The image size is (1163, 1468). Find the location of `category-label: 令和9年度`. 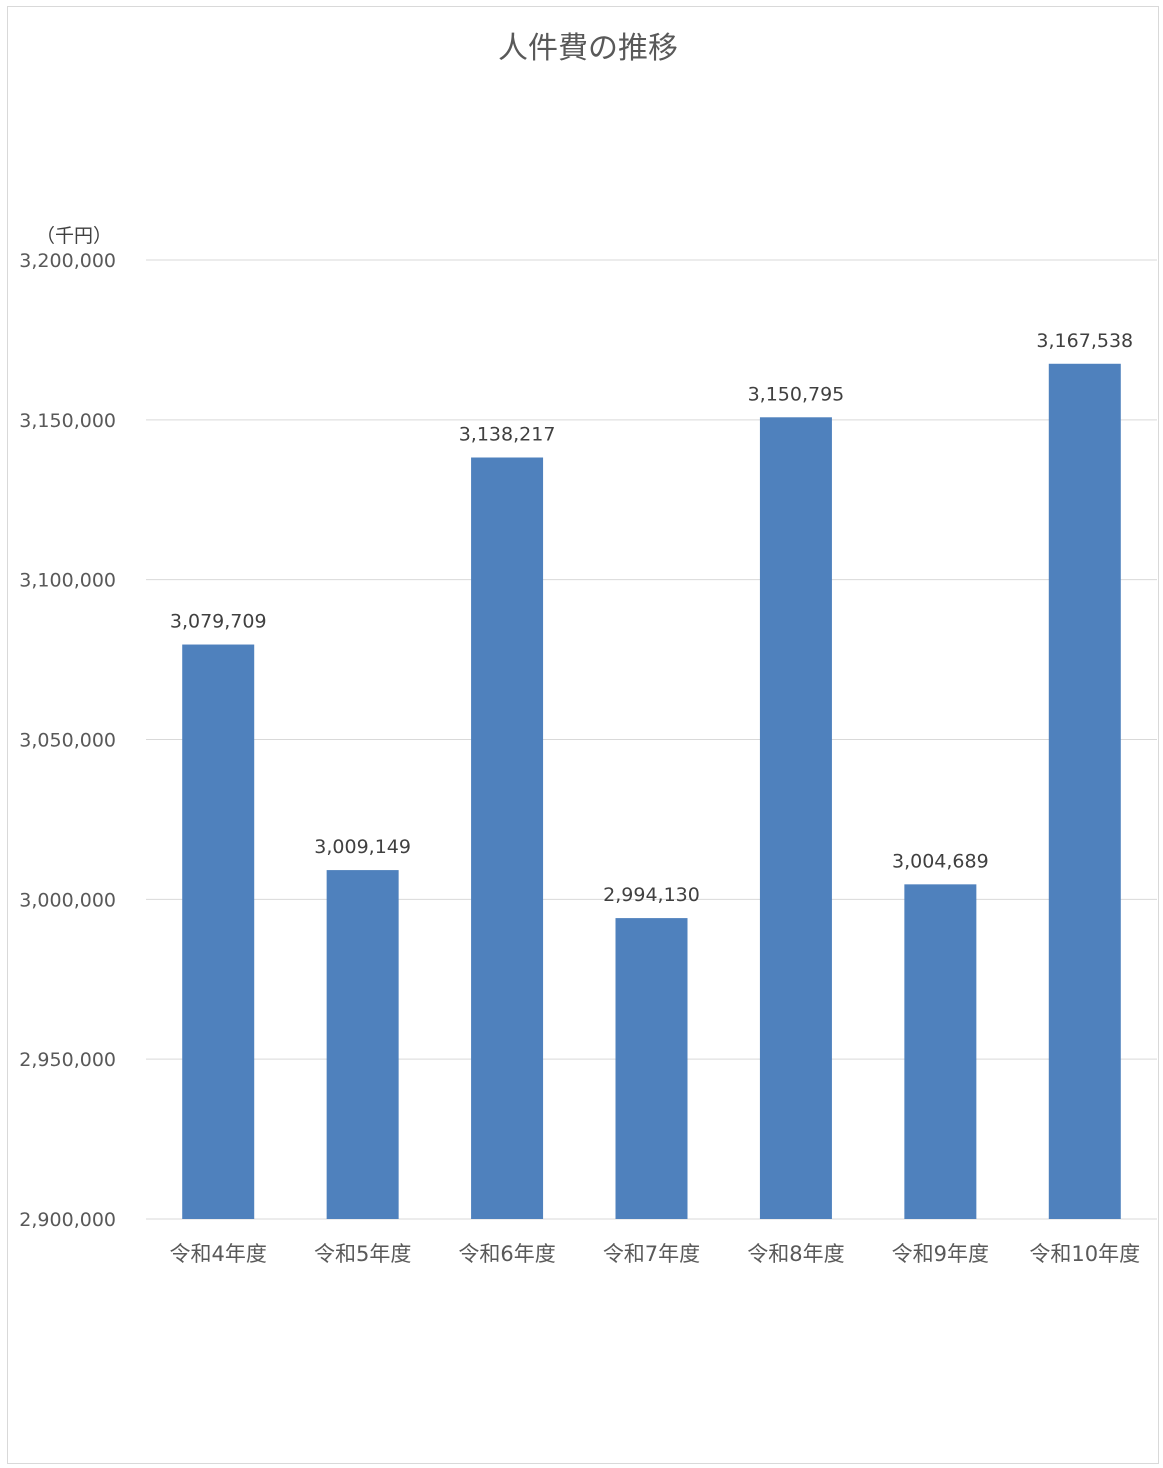

category-label: 令和9年度 is located at coordinates (940, 1254).